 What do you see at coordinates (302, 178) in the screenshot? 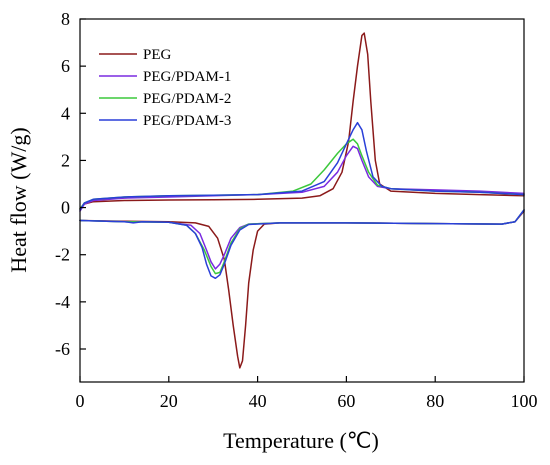
I see `series-peg-pdam-1-heating-line` at bounding box center [302, 178].